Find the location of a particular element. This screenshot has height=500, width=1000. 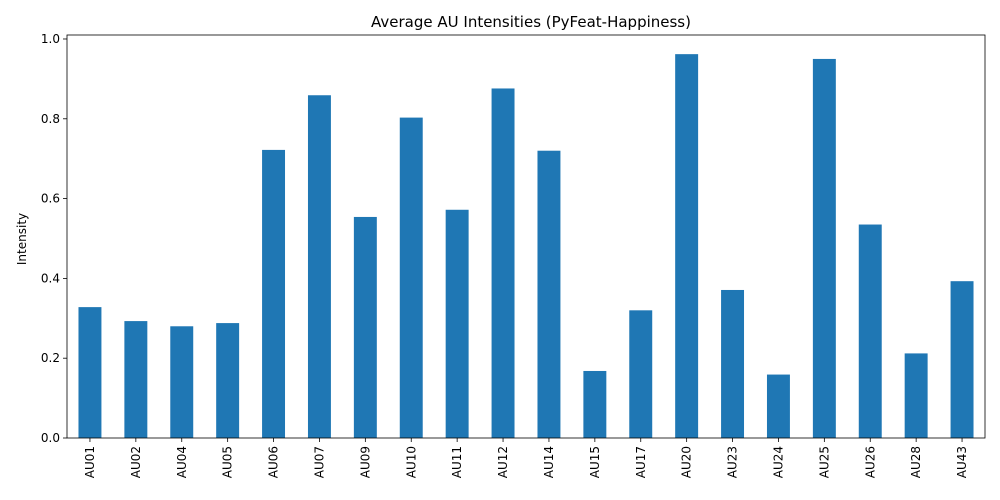

bar-au10 is located at coordinates (411, 277).